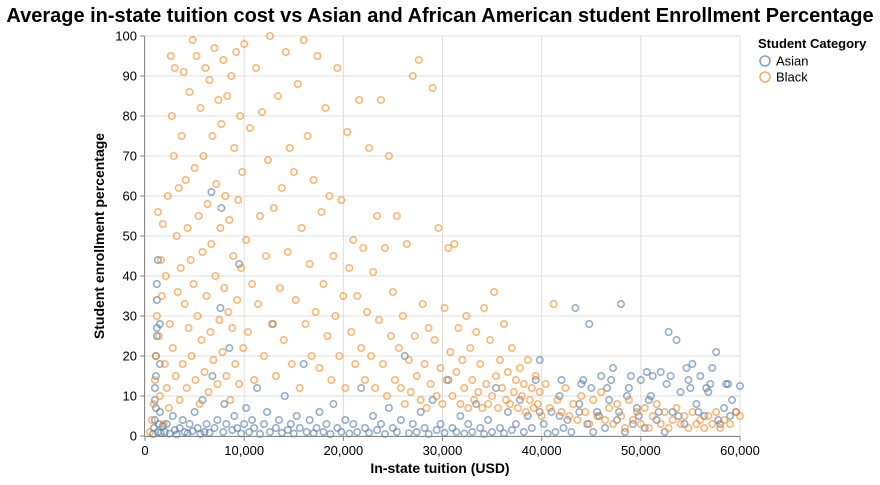 Image resolution: width=880 pixels, height=485 pixels. I want to click on y-tick-label: 40, so click(130, 276).